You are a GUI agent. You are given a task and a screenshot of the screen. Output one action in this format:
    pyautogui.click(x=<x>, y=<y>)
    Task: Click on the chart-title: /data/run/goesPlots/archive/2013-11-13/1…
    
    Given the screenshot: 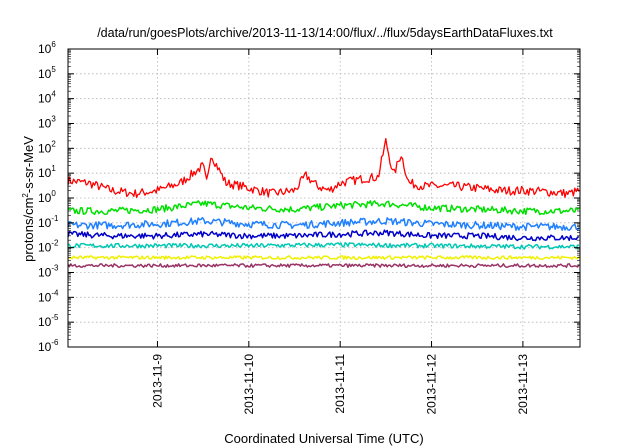 What is the action you would take?
    pyautogui.click(x=325, y=33)
    